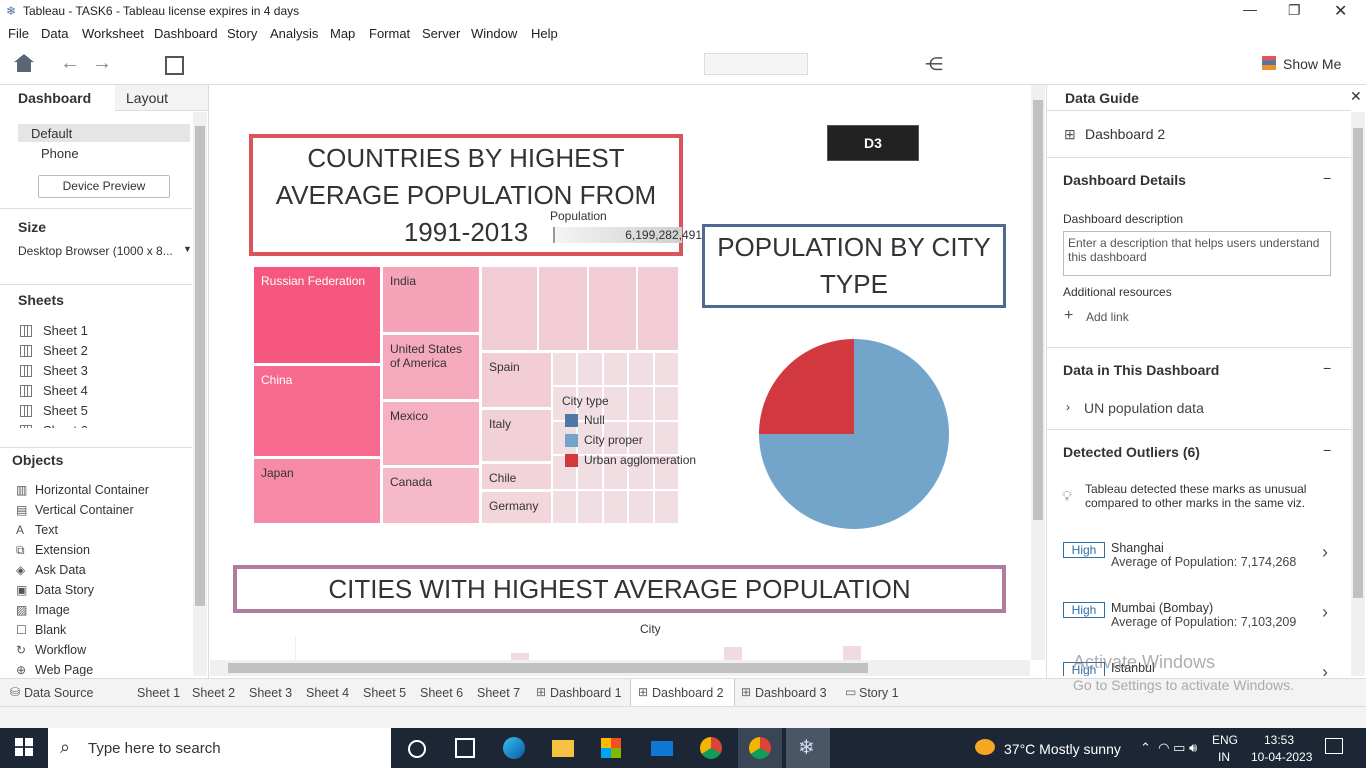 This screenshot has height=768, width=1366. I want to click on section-heading: Dashboard Details, so click(1124, 180).